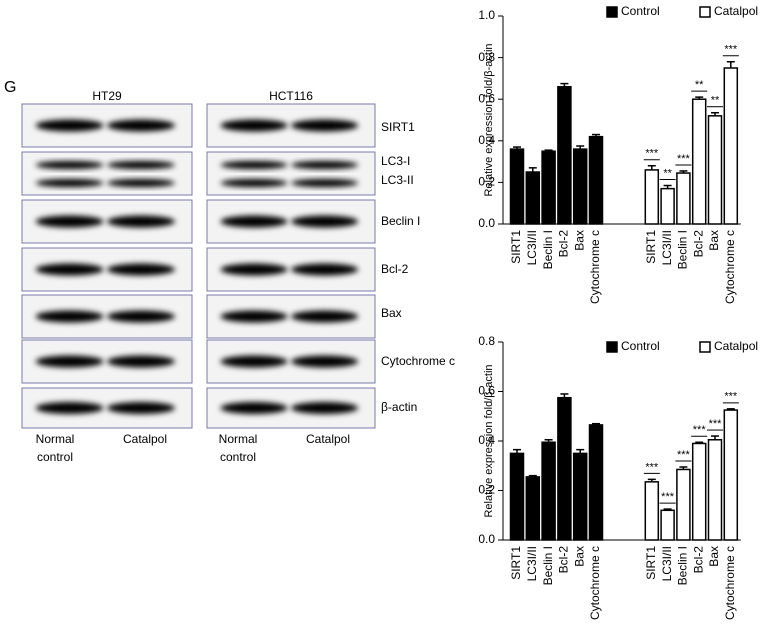 The width and height of the screenshot is (765, 633). Describe the element at coordinates (486, 15) in the screenshot. I see `y-tick-label: 1.0` at that location.